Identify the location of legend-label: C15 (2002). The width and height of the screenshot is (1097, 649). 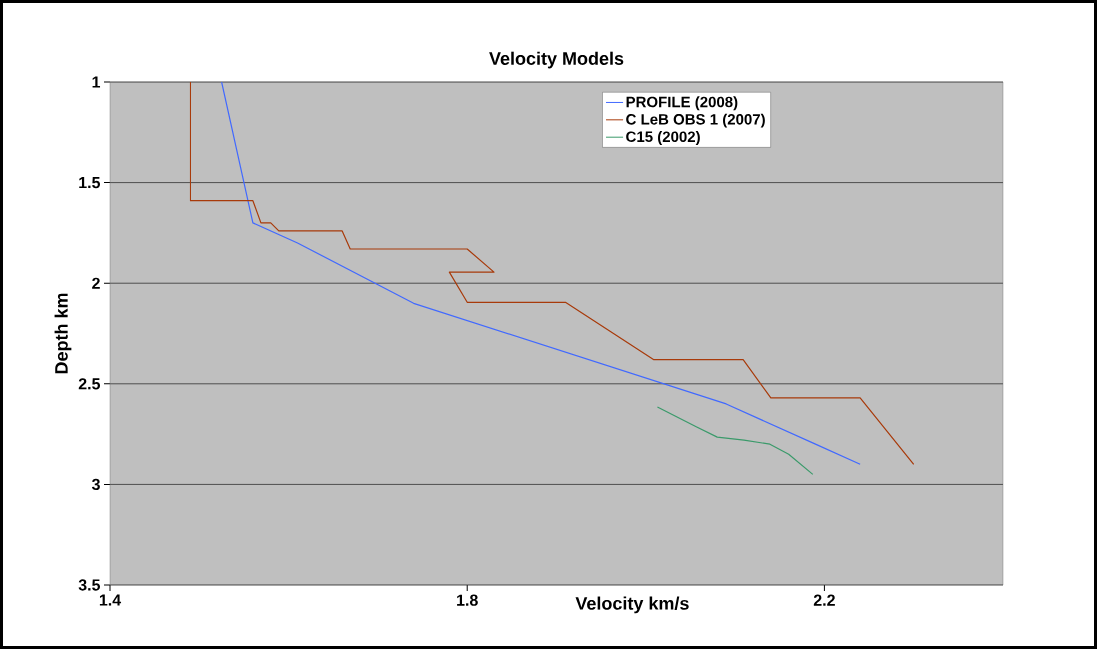
(663, 138).